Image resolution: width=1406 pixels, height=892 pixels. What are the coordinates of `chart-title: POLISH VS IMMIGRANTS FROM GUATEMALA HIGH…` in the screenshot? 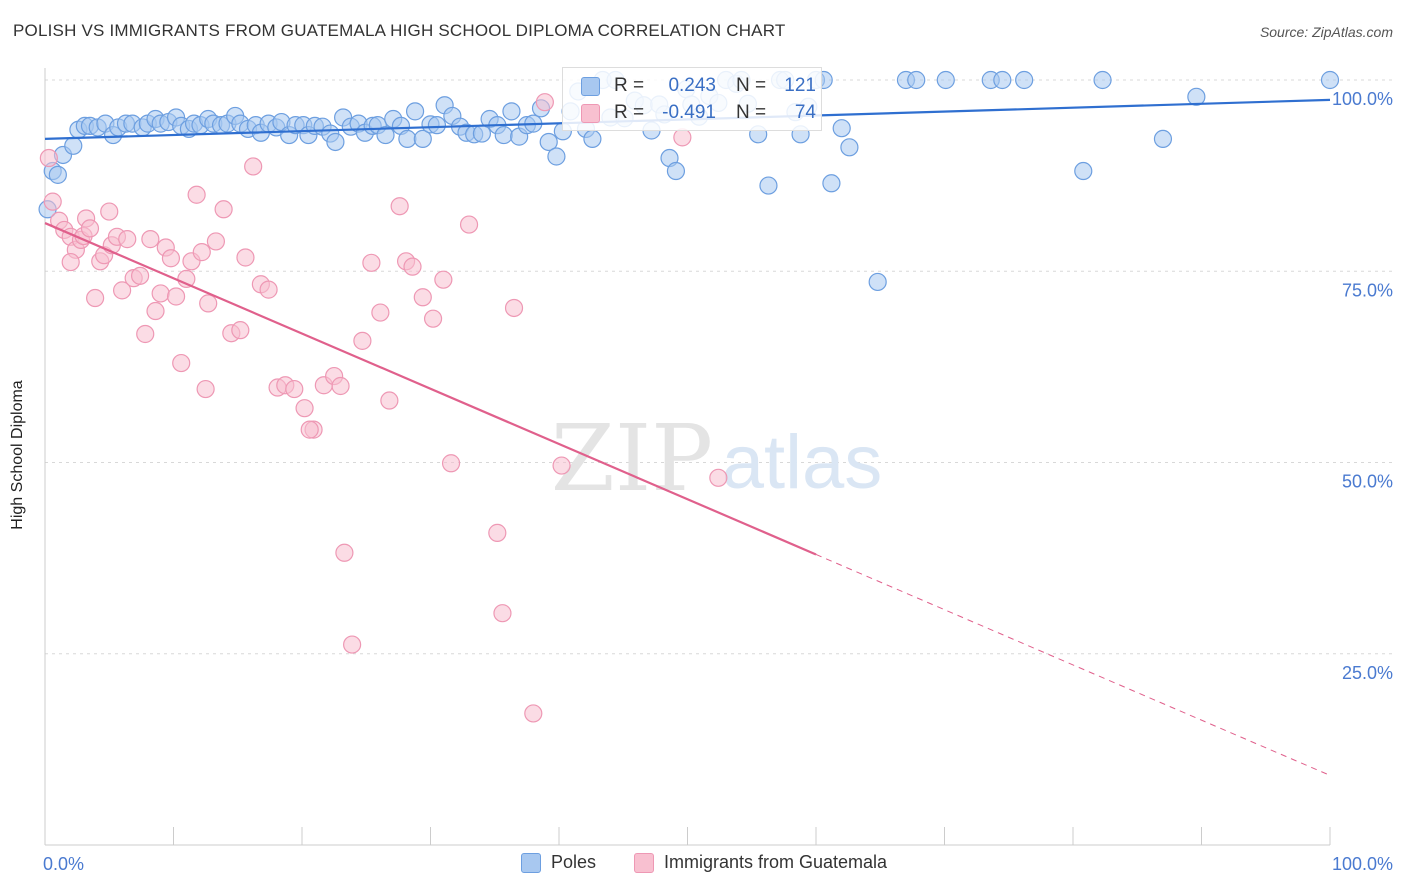 It's located at (399, 30).